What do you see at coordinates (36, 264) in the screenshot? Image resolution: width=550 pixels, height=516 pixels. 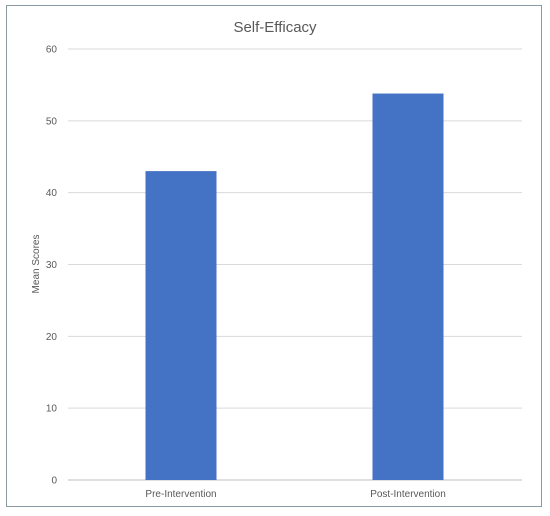 I see `y-axis-label: Mean Scores` at bounding box center [36, 264].